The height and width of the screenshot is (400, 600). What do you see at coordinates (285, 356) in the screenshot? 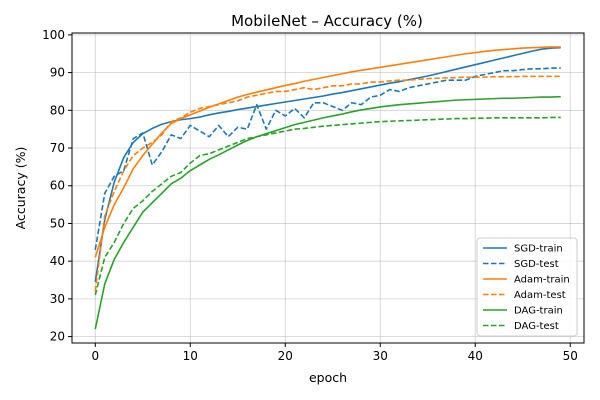
I see `x-tick-label: 20` at bounding box center [285, 356].